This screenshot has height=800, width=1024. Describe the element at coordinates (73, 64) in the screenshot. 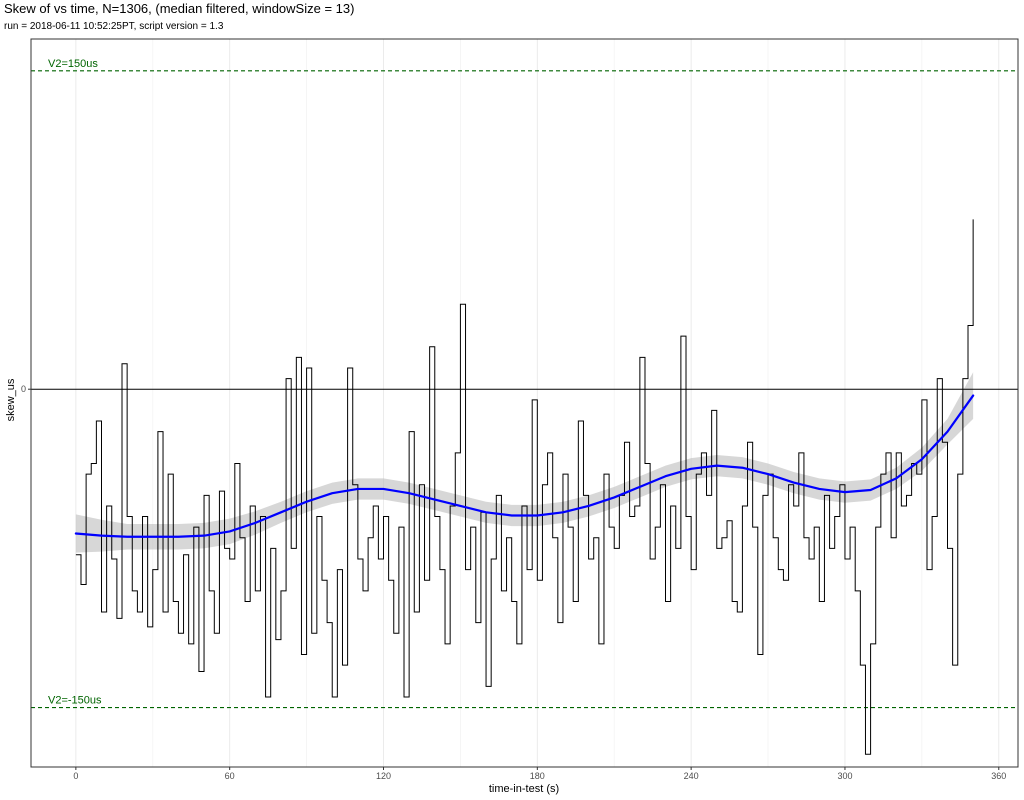

I see `threshold-label: V2=150us` at that location.